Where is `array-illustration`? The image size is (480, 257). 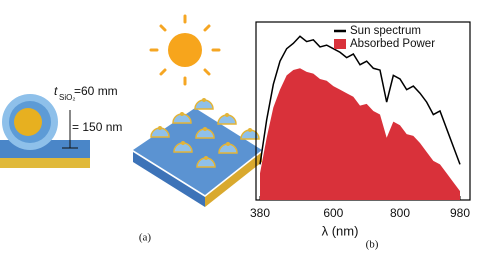 array-illustration is located at coordinates (197, 152).